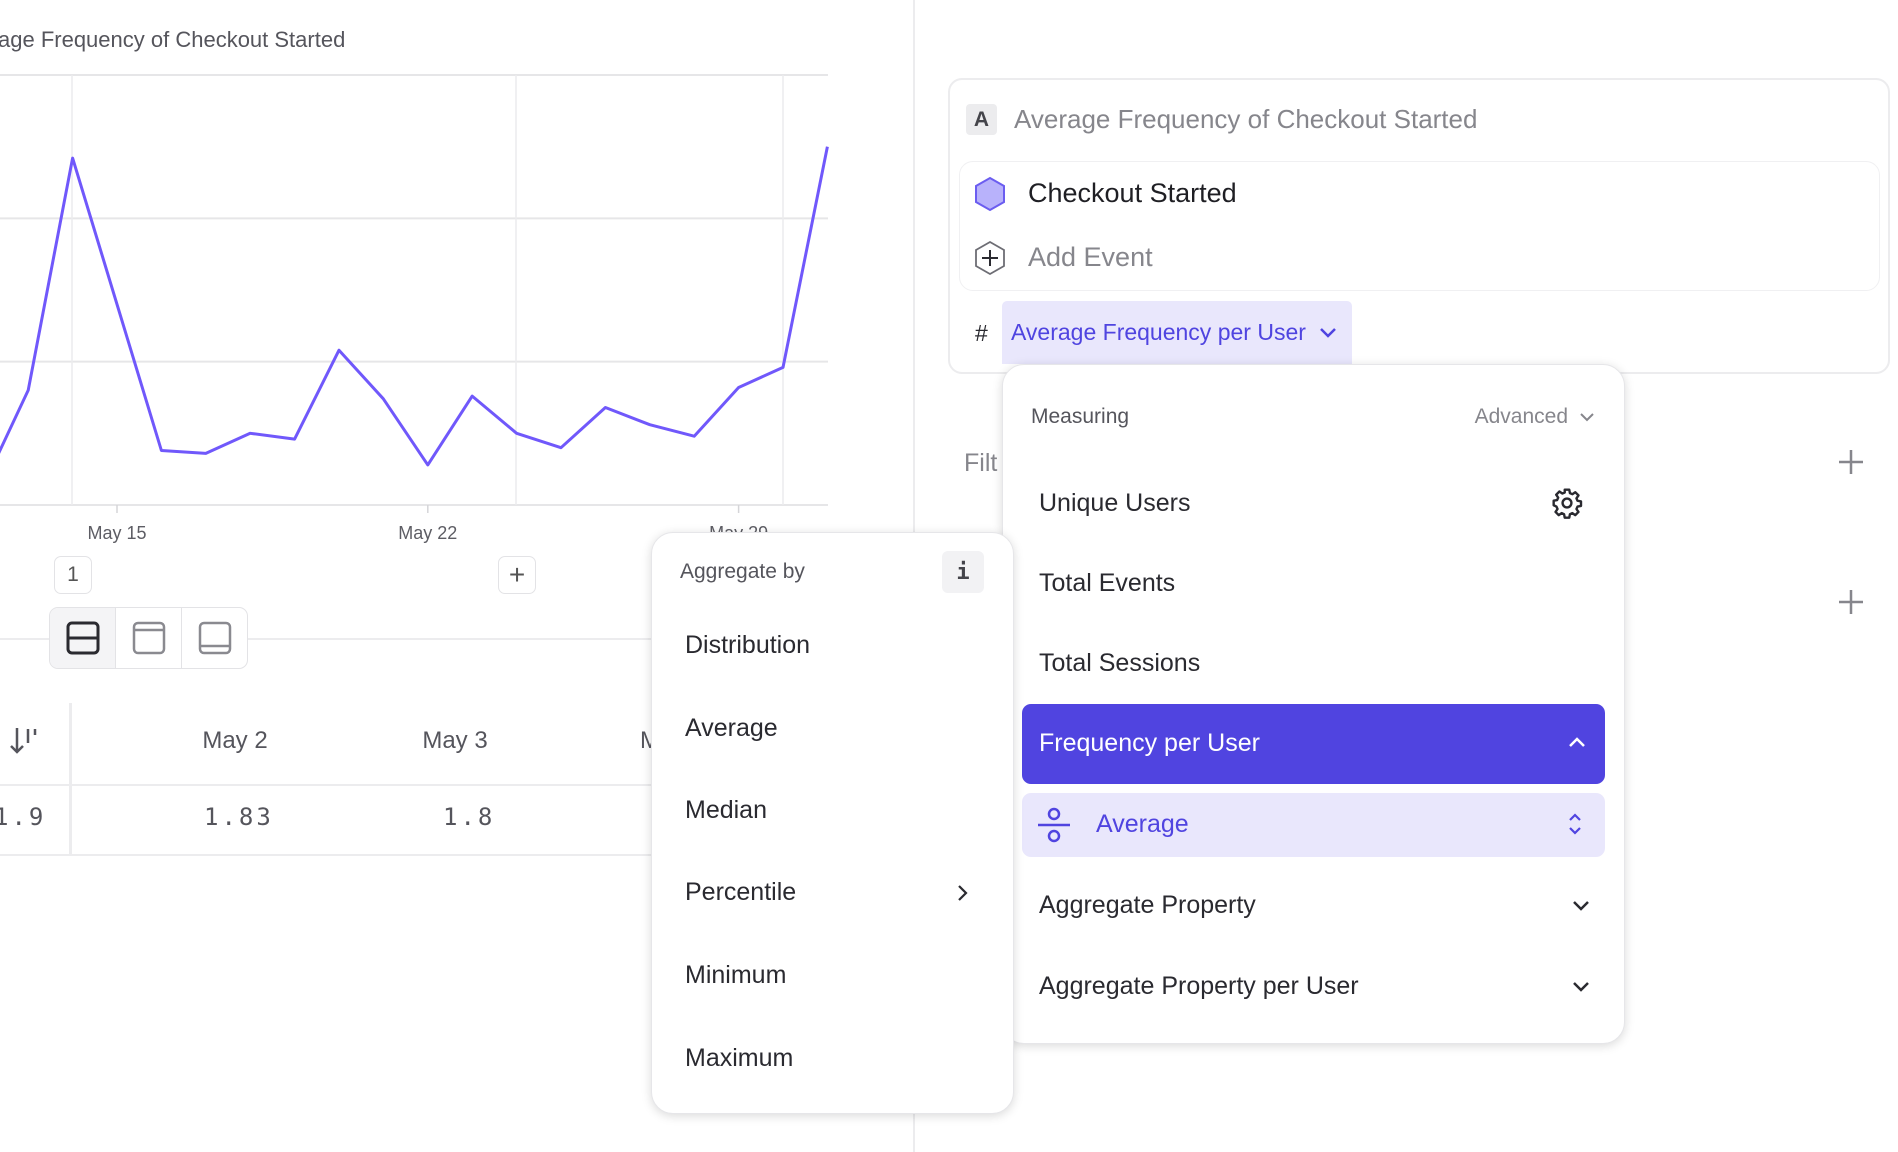  What do you see at coordinates (739, 1058) in the screenshot?
I see `aggregate-item-maximum: Maximum` at bounding box center [739, 1058].